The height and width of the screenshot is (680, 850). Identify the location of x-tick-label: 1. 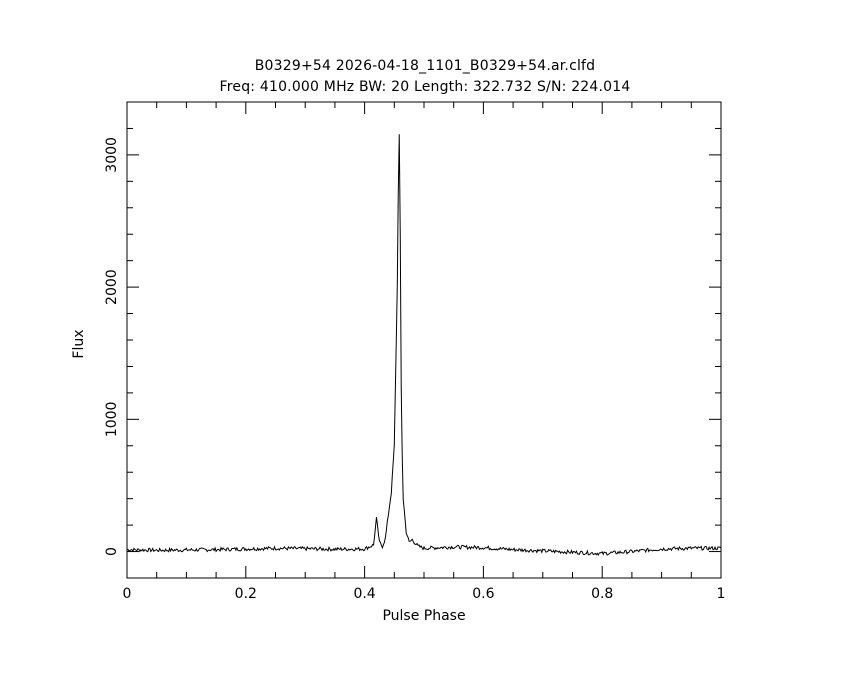
(721, 594).